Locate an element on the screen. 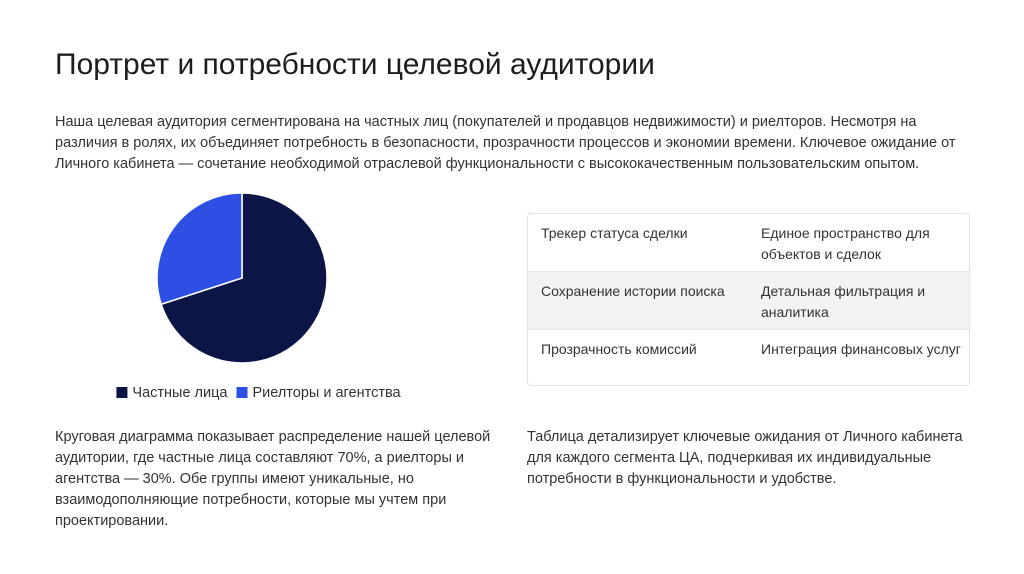  legend-label: Риелторы и агентства is located at coordinates (326, 393).